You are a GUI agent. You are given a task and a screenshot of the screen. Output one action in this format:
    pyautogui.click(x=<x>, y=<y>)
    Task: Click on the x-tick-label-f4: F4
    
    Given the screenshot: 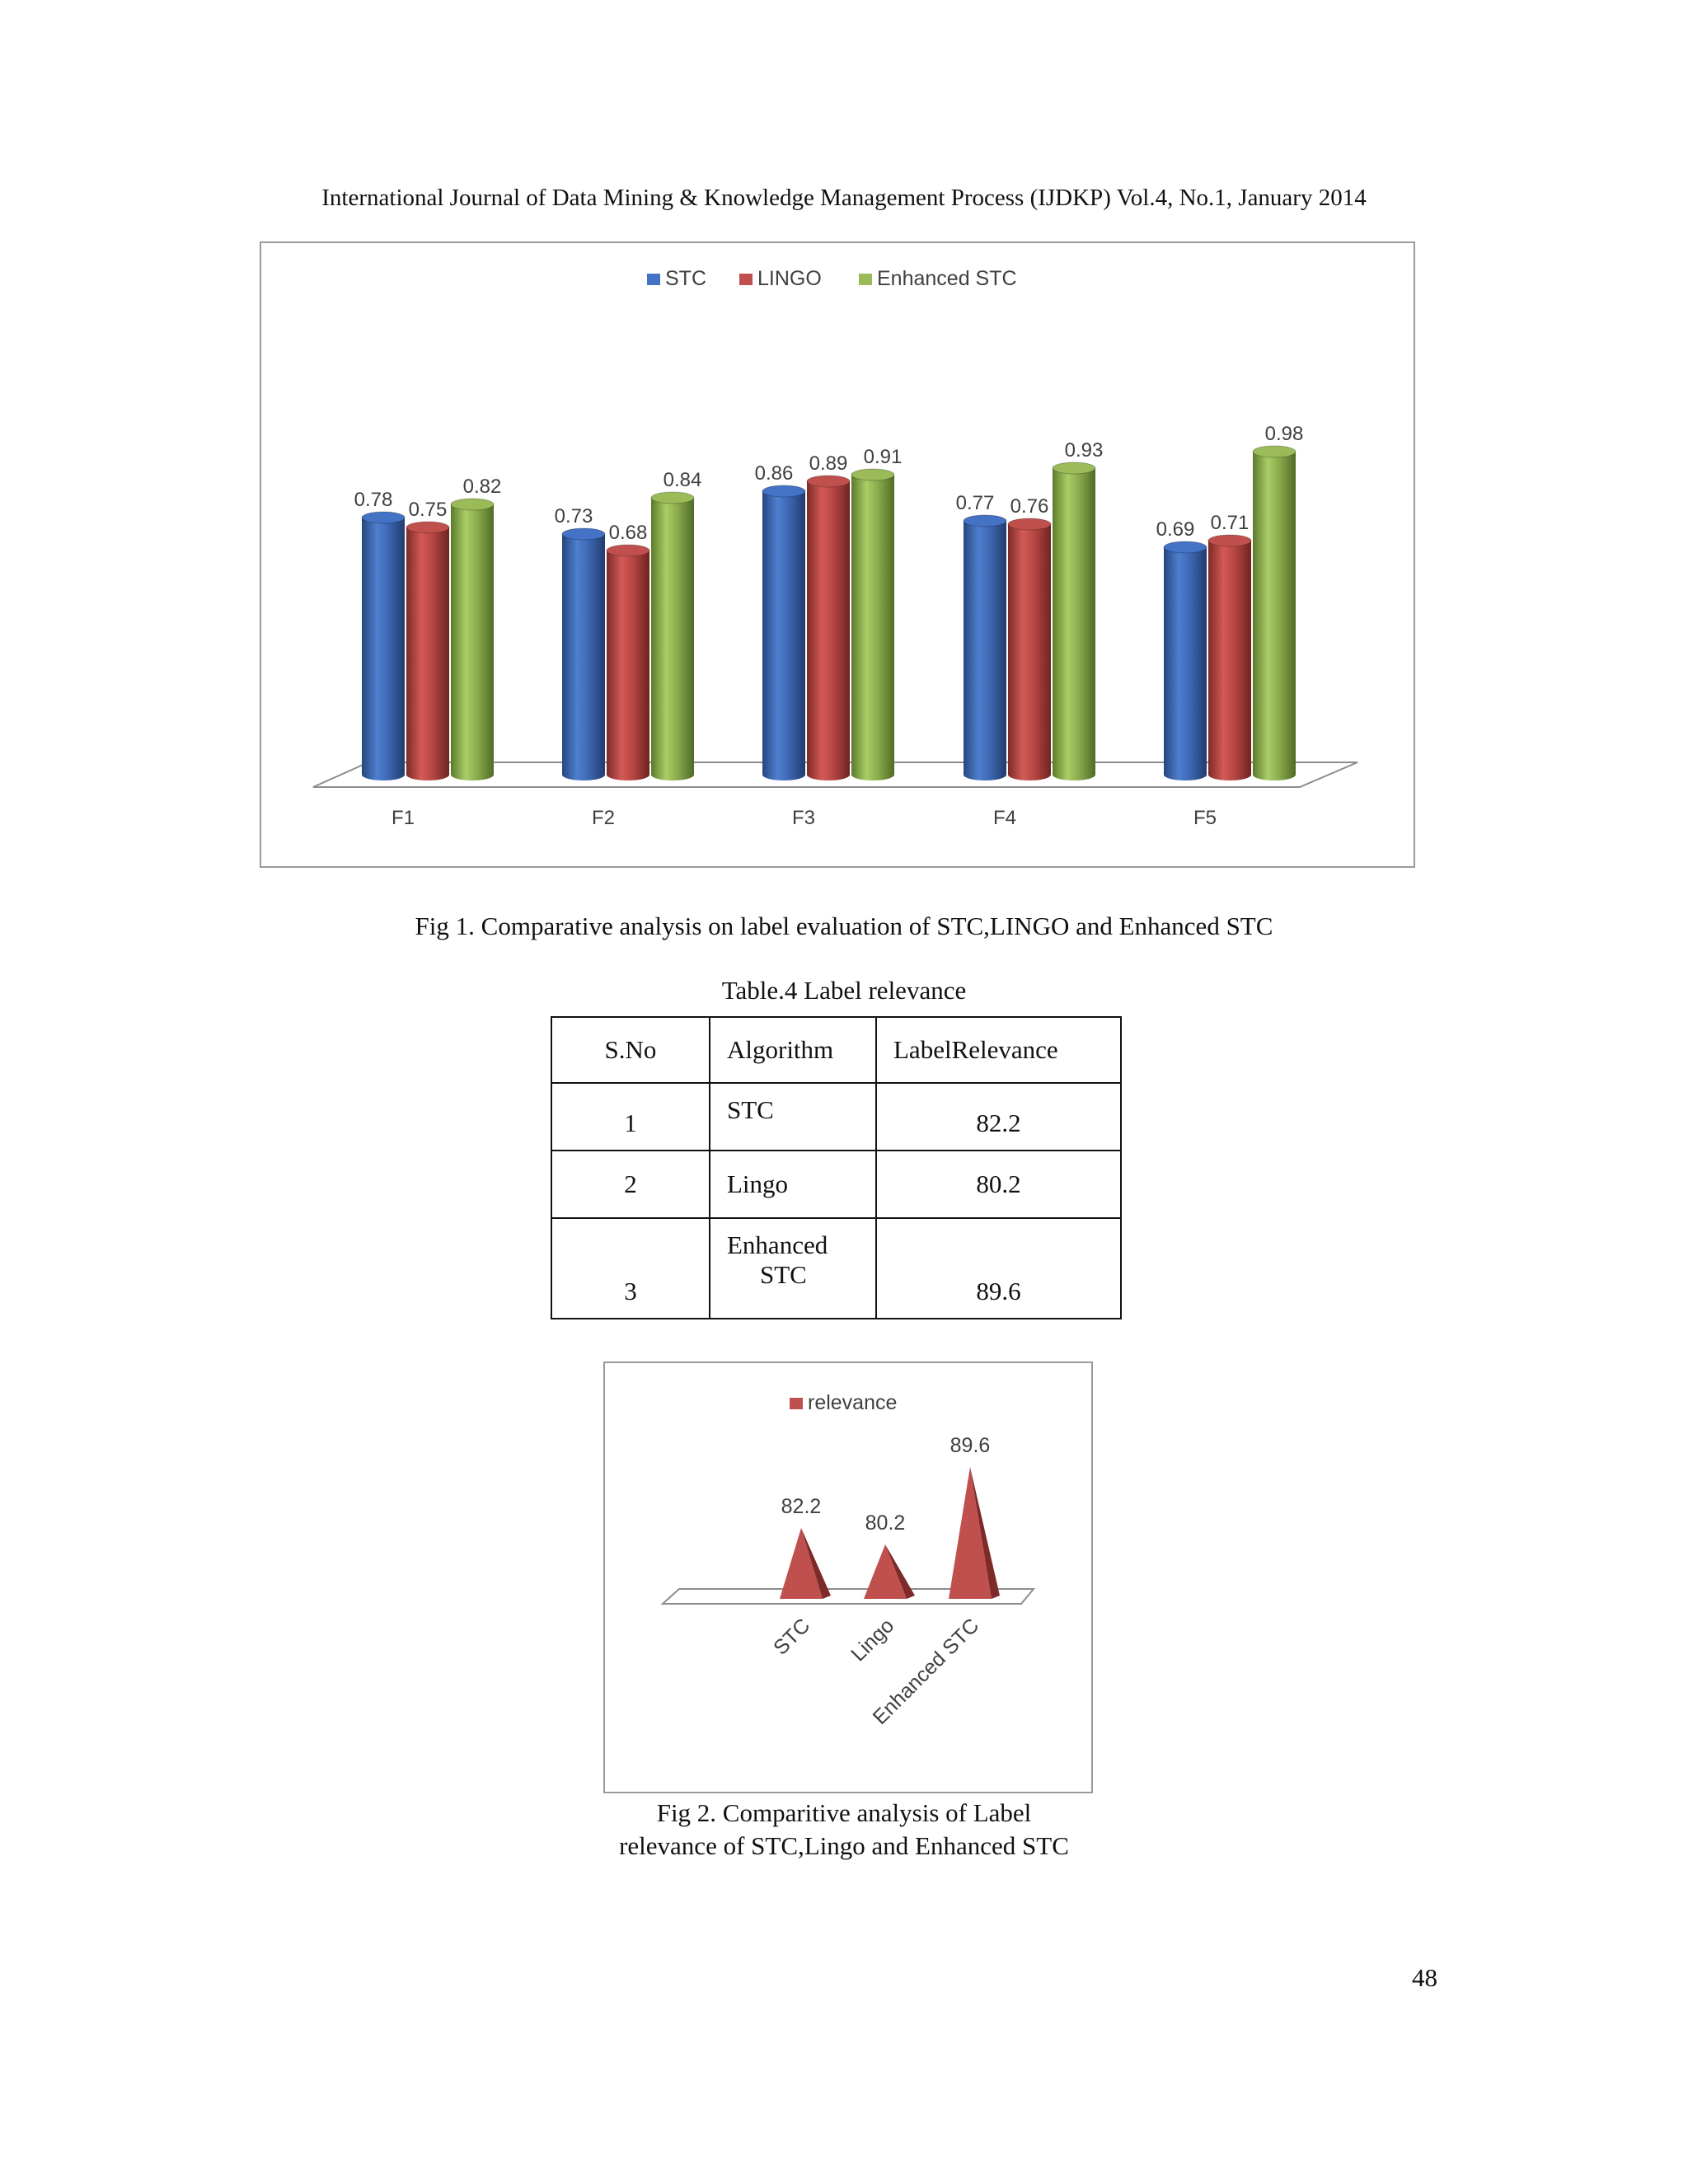 What is the action you would take?
    pyautogui.click(x=1005, y=818)
    